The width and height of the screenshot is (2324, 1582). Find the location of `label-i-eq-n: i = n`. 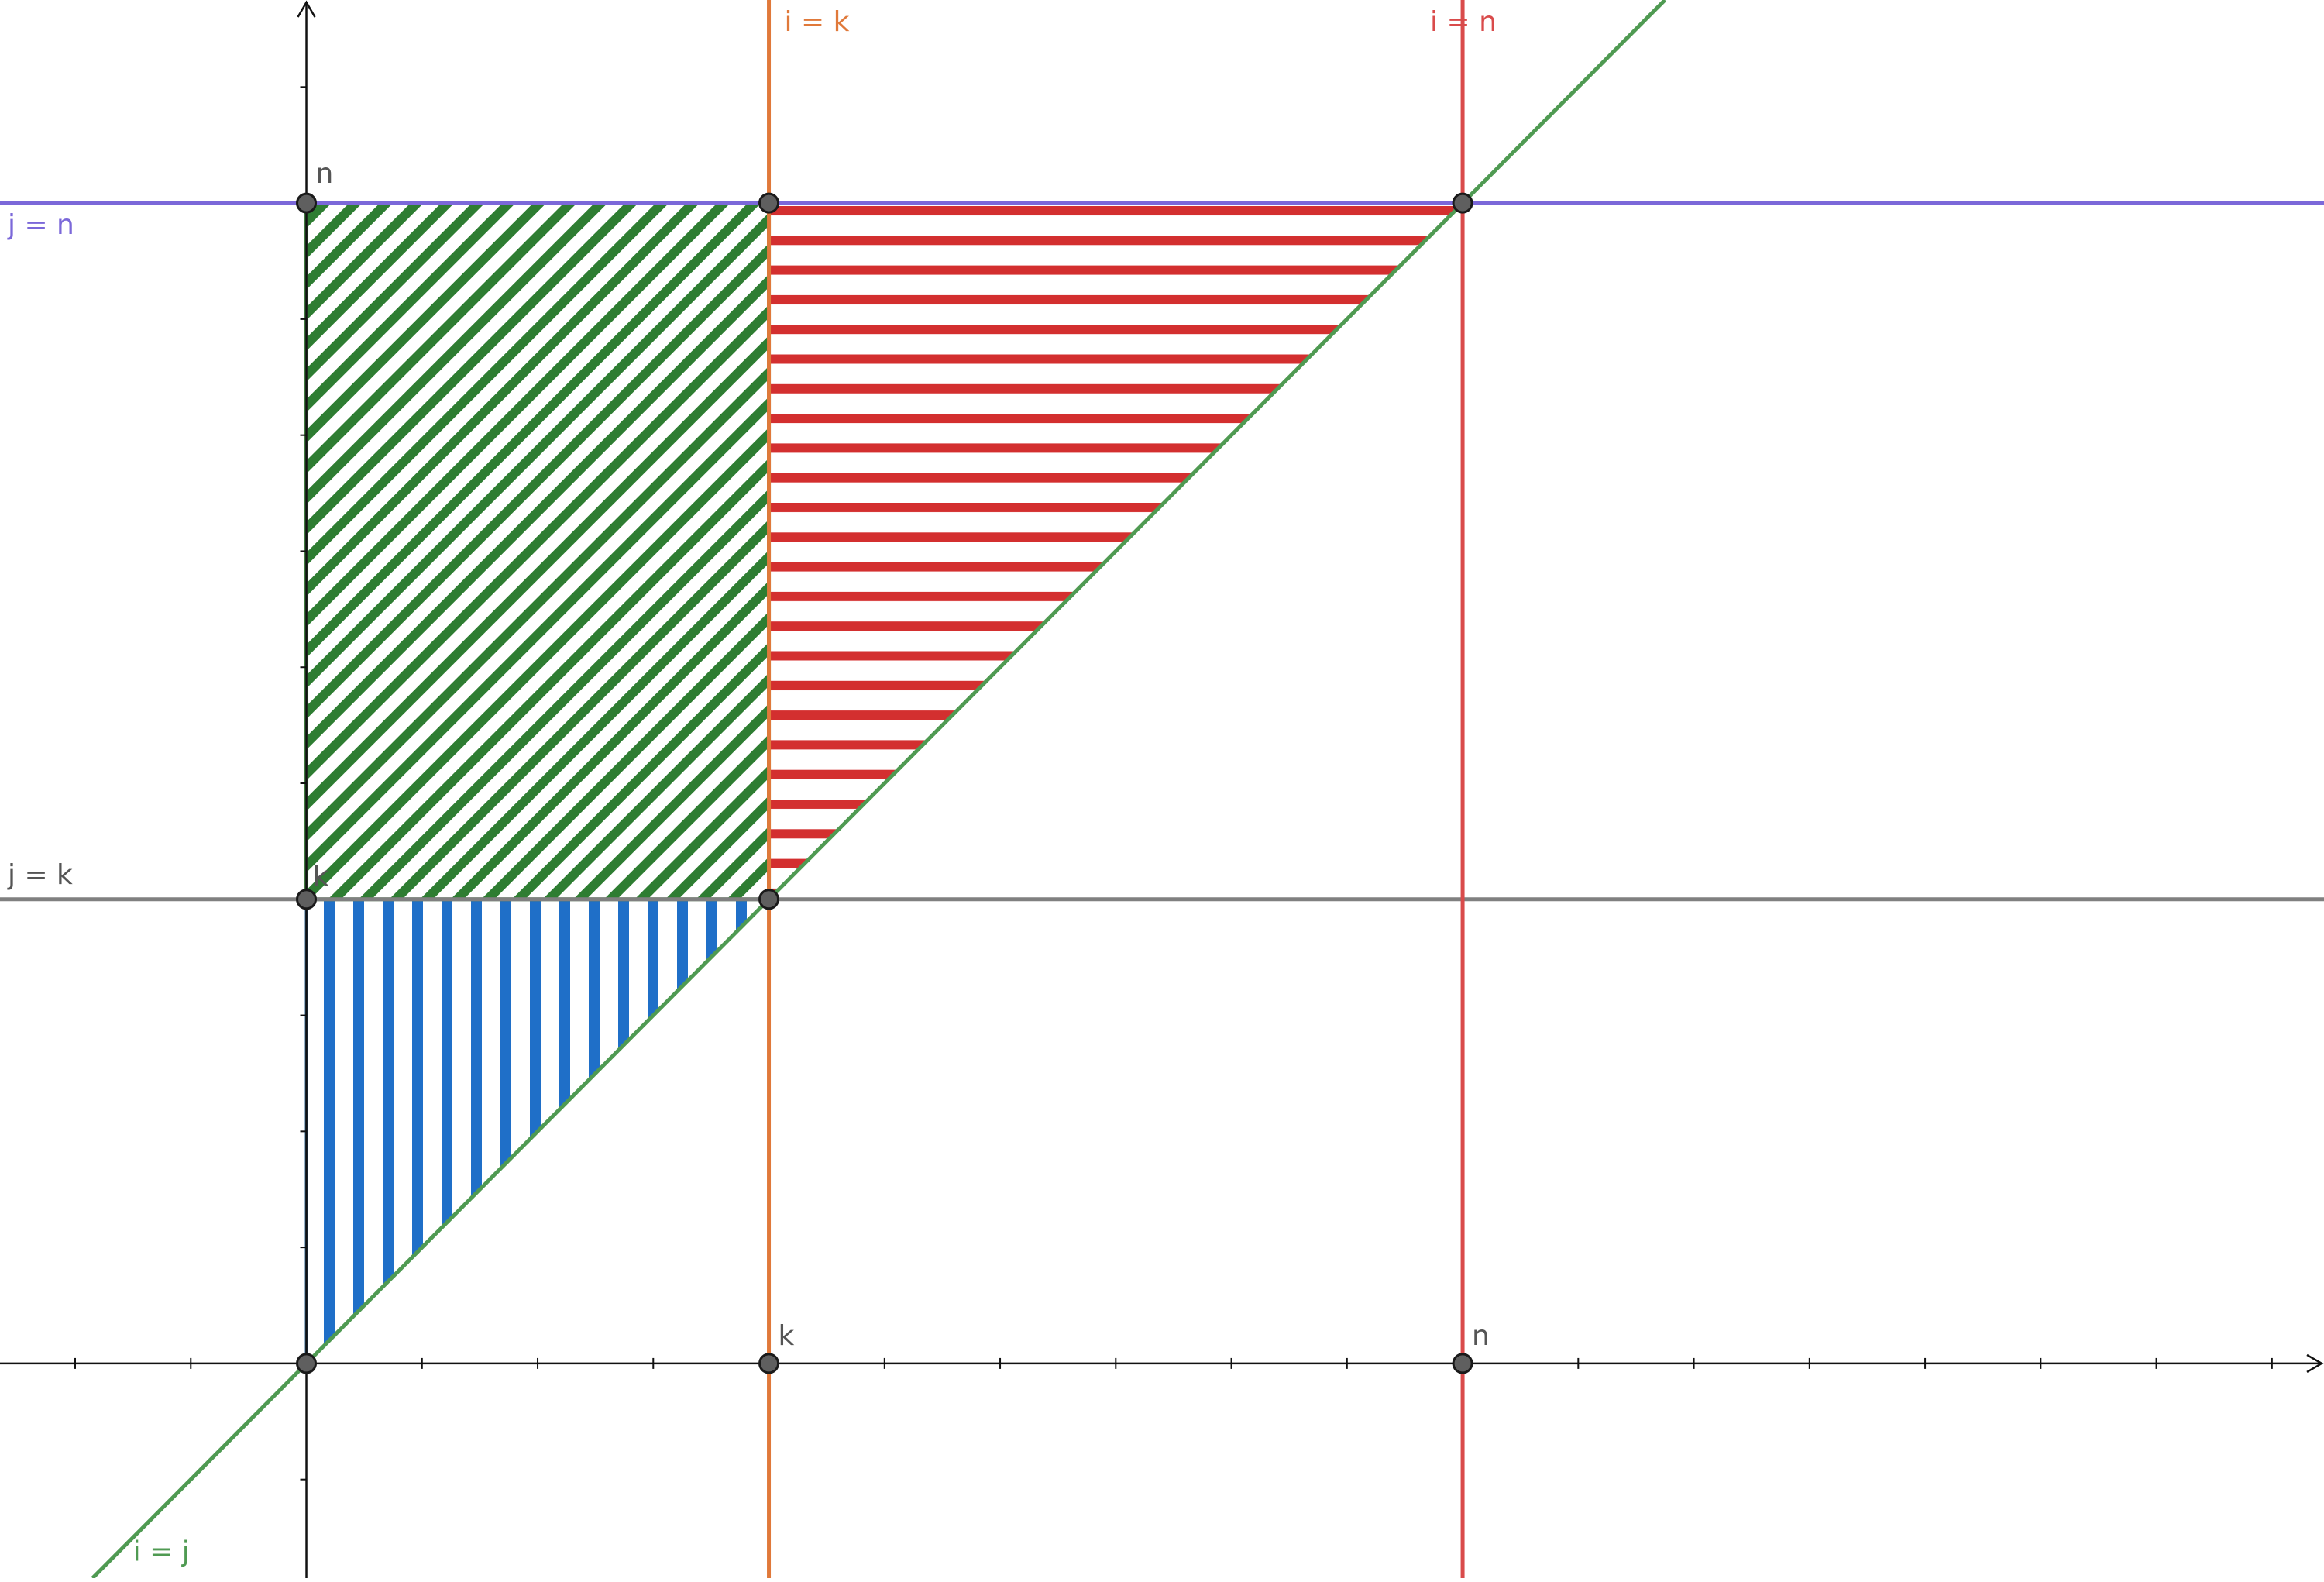

label-i-eq-n: i = n is located at coordinates (1463, 22).